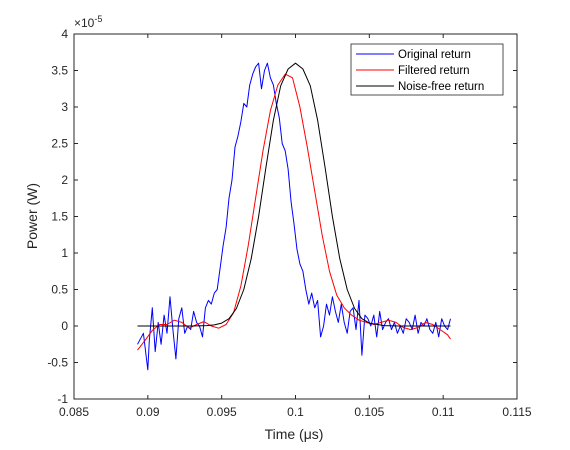 The width and height of the screenshot is (570, 450). What do you see at coordinates (443, 412) in the screenshot?
I see `x-tick-label: 0.11` at bounding box center [443, 412].